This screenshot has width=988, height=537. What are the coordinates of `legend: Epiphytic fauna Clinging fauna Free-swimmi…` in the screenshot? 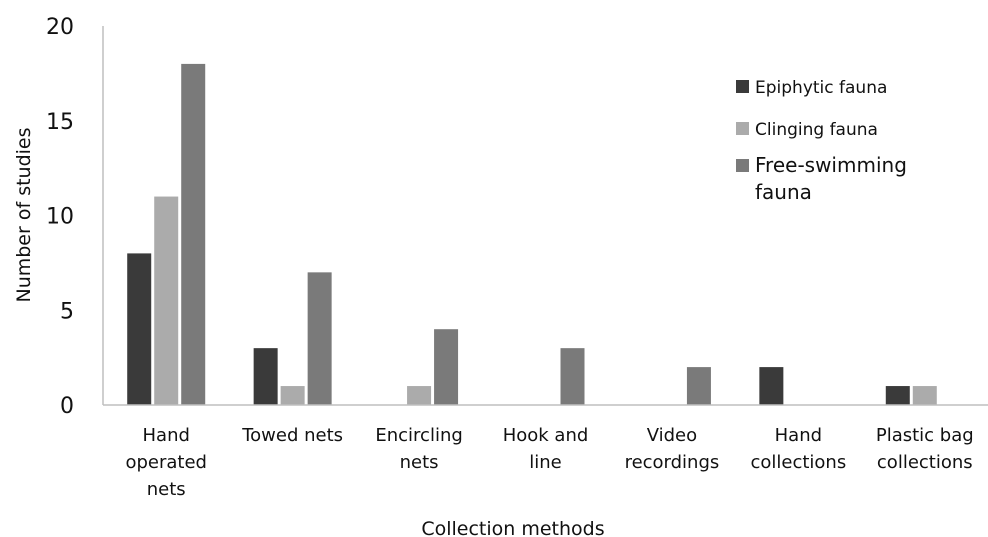 It's located at (821, 141).